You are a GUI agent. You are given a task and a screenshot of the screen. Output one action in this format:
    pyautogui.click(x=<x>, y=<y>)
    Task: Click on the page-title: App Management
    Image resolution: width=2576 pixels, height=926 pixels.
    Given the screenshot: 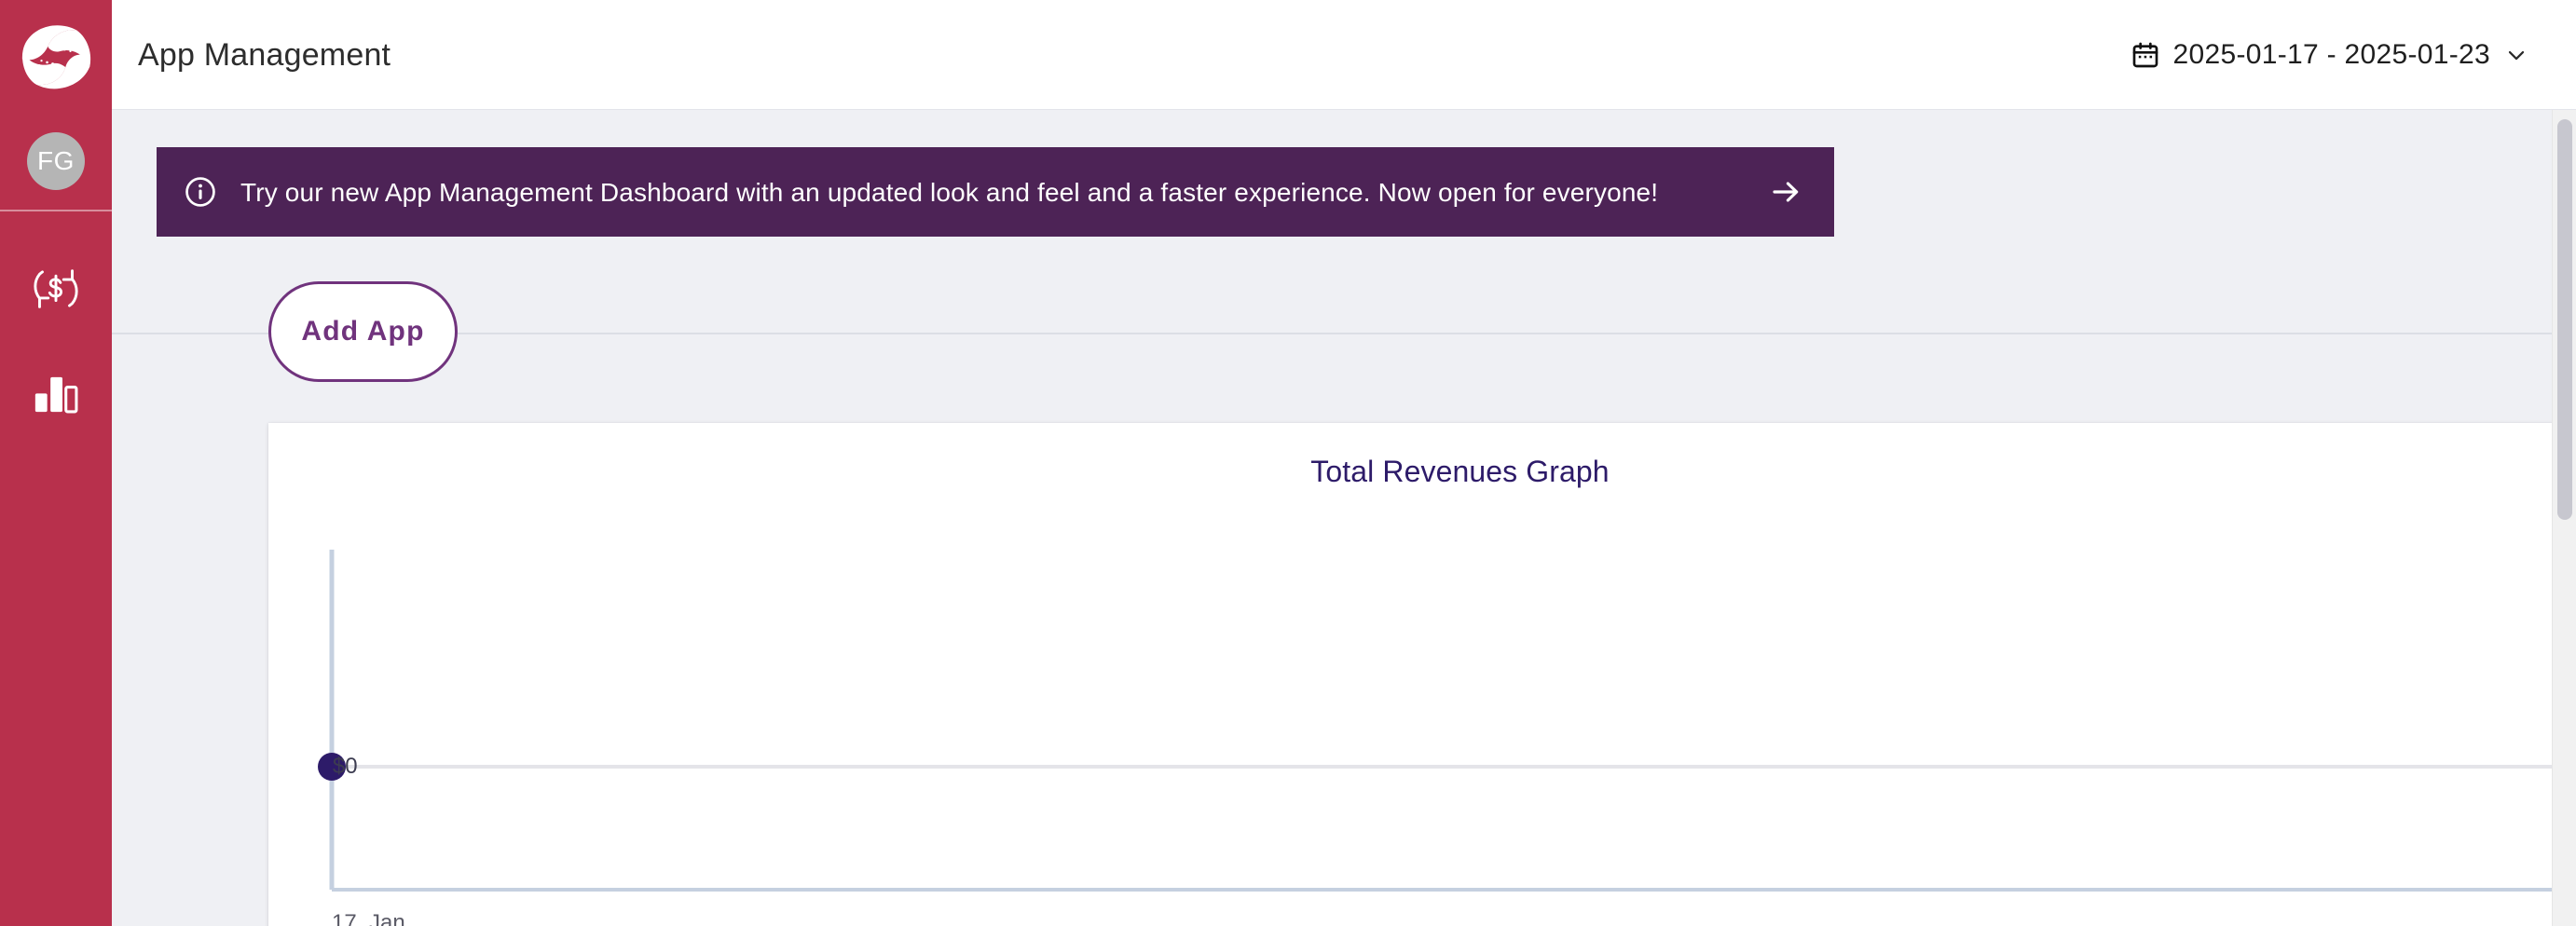 What is the action you would take?
    pyautogui.click(x=264, y=54)
    